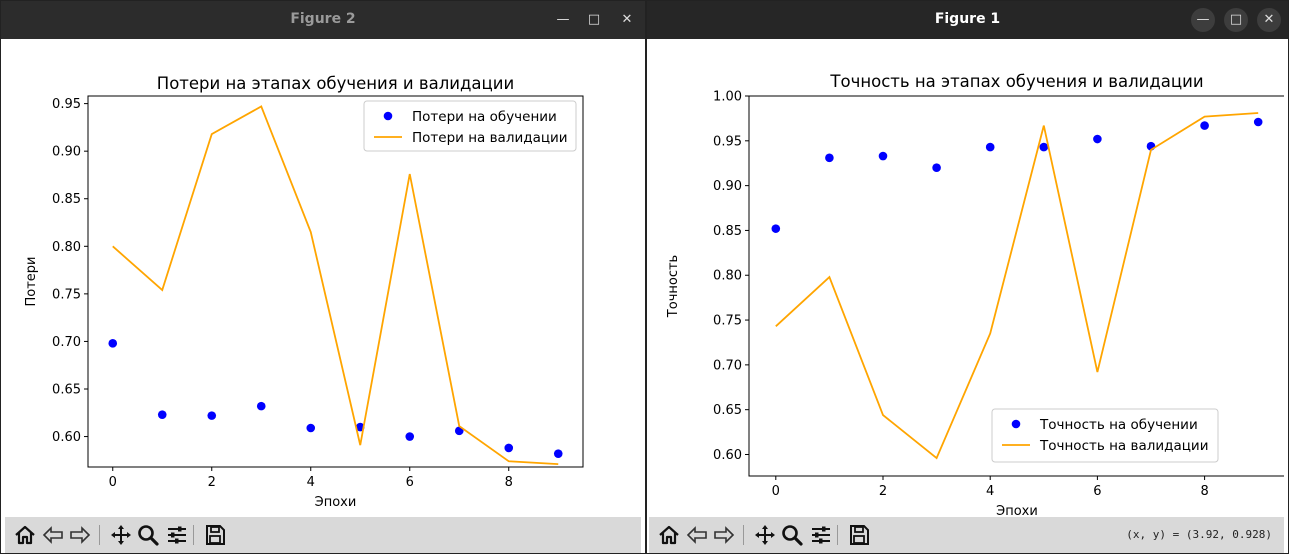  What do you see at coordinates (1016, 424) in the screenshot?
I see `legend-marker-swatch` at bounding box center [1016, 424].